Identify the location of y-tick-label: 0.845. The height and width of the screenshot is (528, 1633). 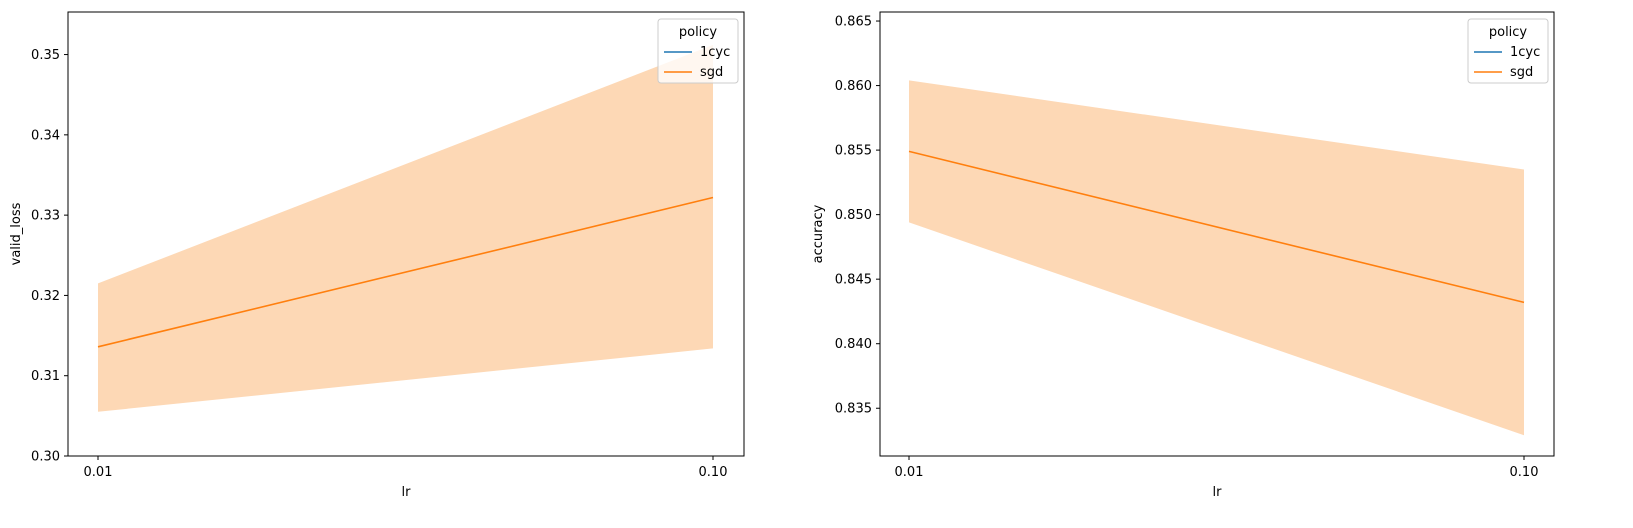
(853, 280).